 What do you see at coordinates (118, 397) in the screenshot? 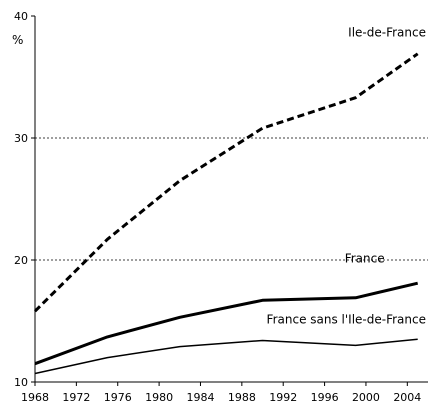
I see `x-tick-label-1976: 1976` at bounding box center [118, 397].